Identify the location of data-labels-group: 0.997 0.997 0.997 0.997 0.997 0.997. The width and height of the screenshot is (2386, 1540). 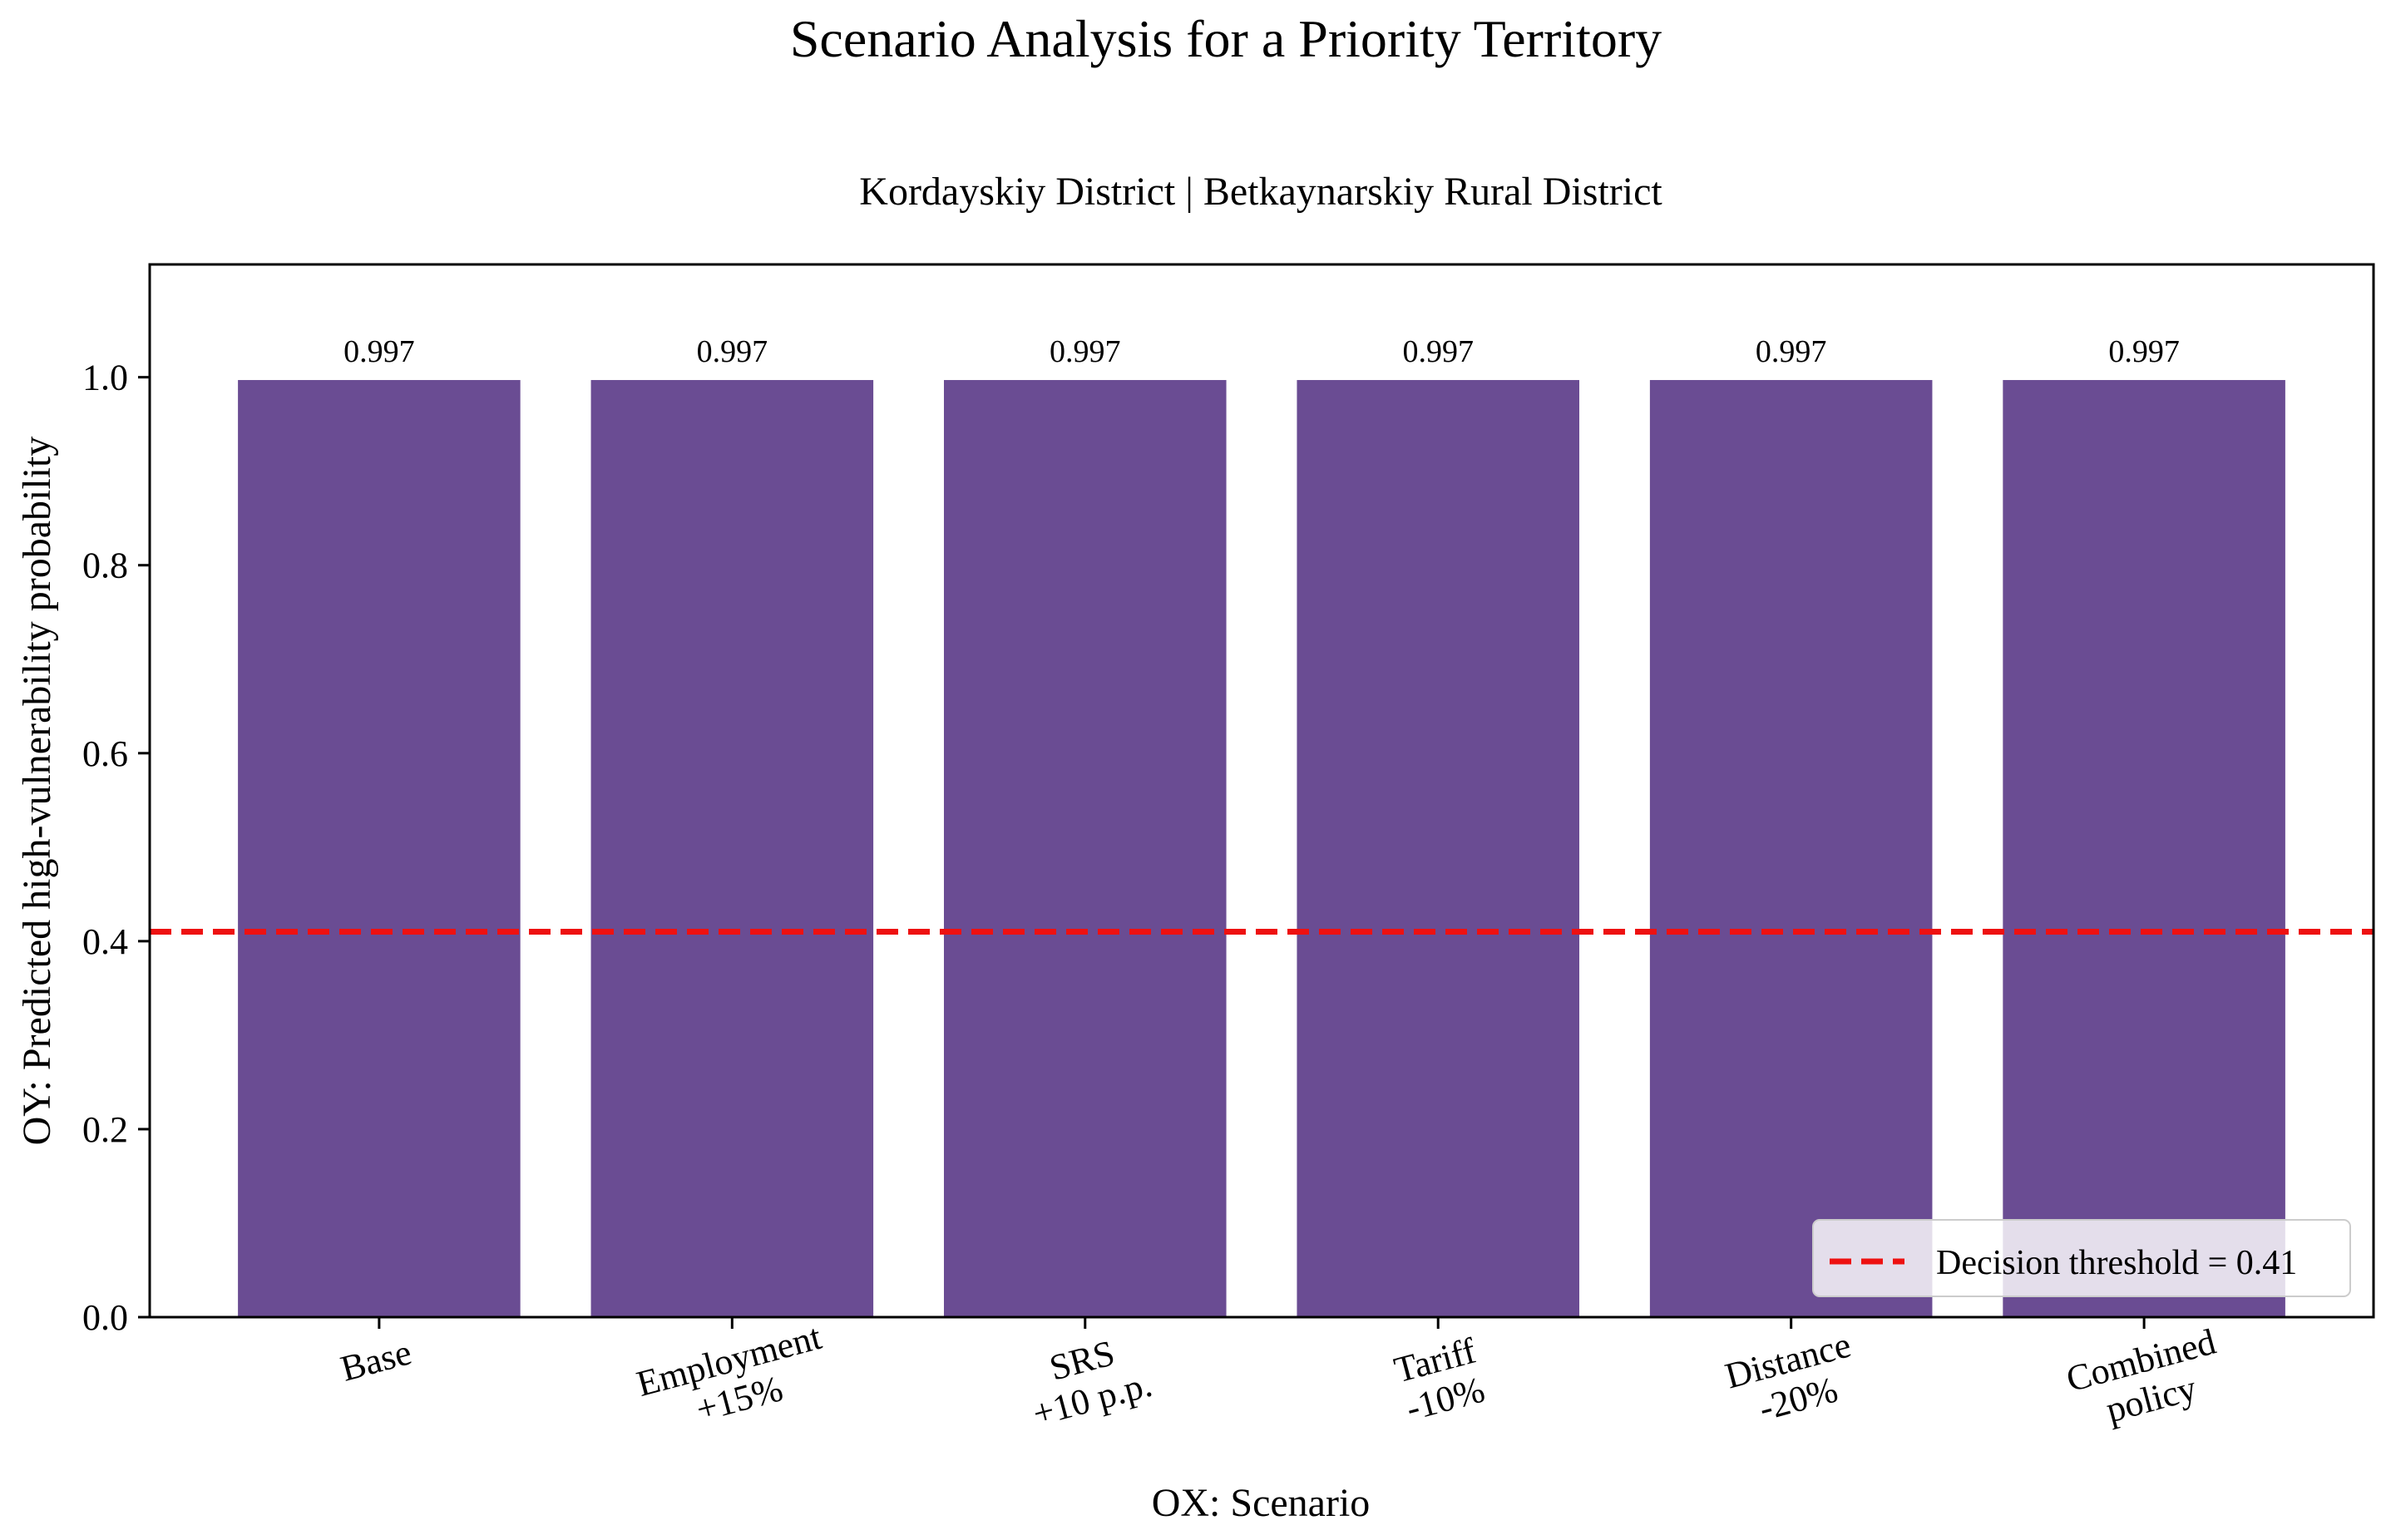
(1261, 351).